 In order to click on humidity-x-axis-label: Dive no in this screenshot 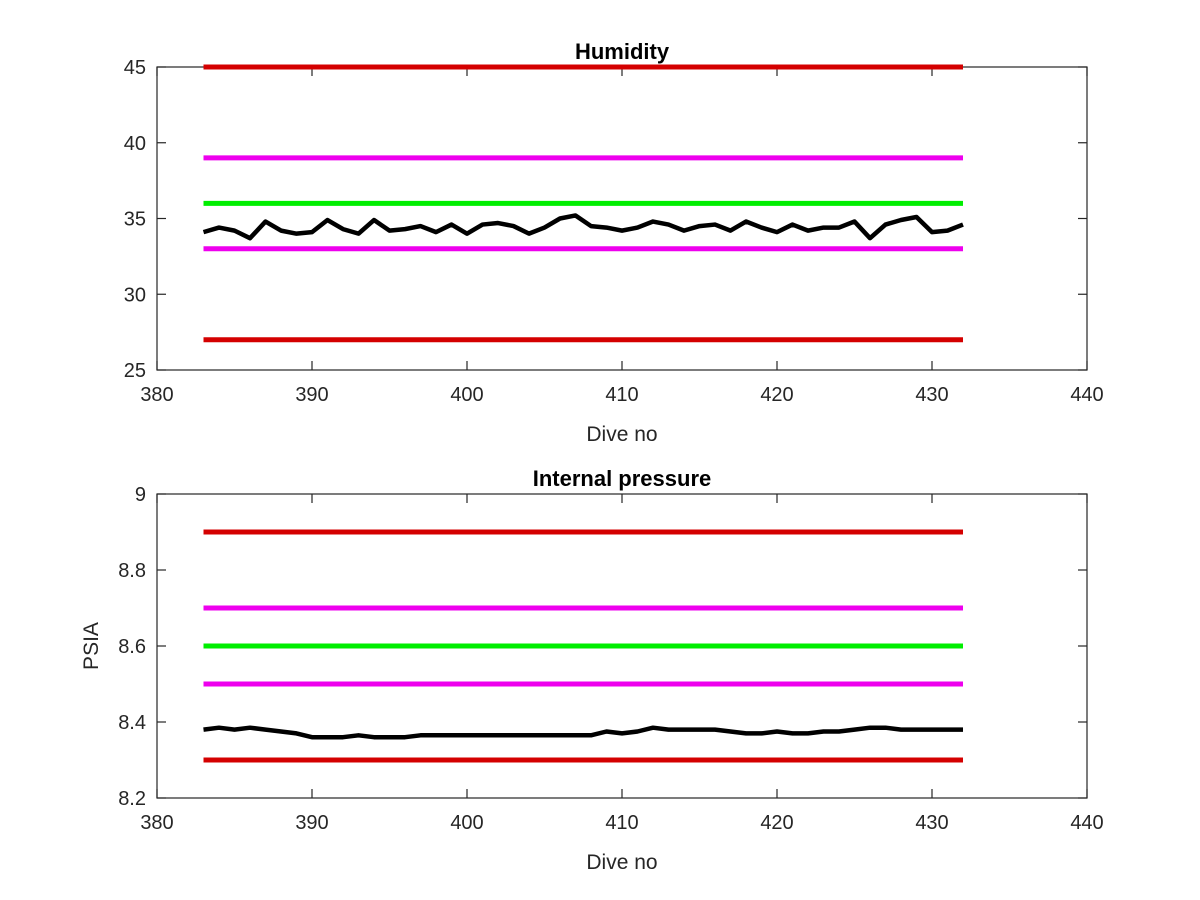, I will do `click(621, 434)`.